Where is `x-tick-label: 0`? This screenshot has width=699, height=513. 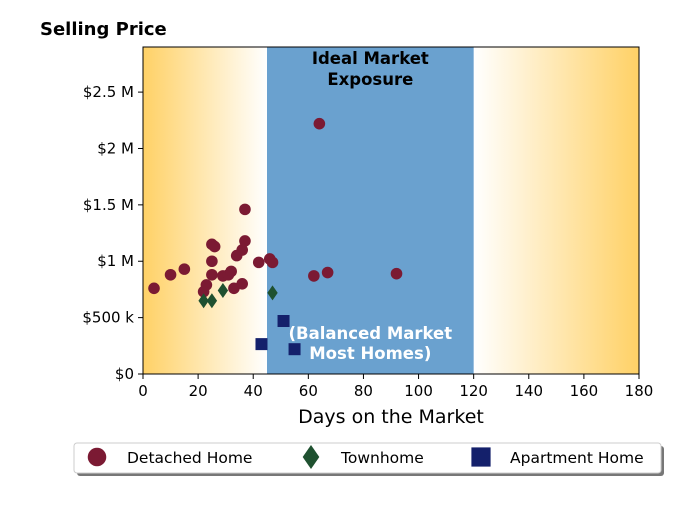 x-tick-label: 0 is located at coordinates (143, 391).